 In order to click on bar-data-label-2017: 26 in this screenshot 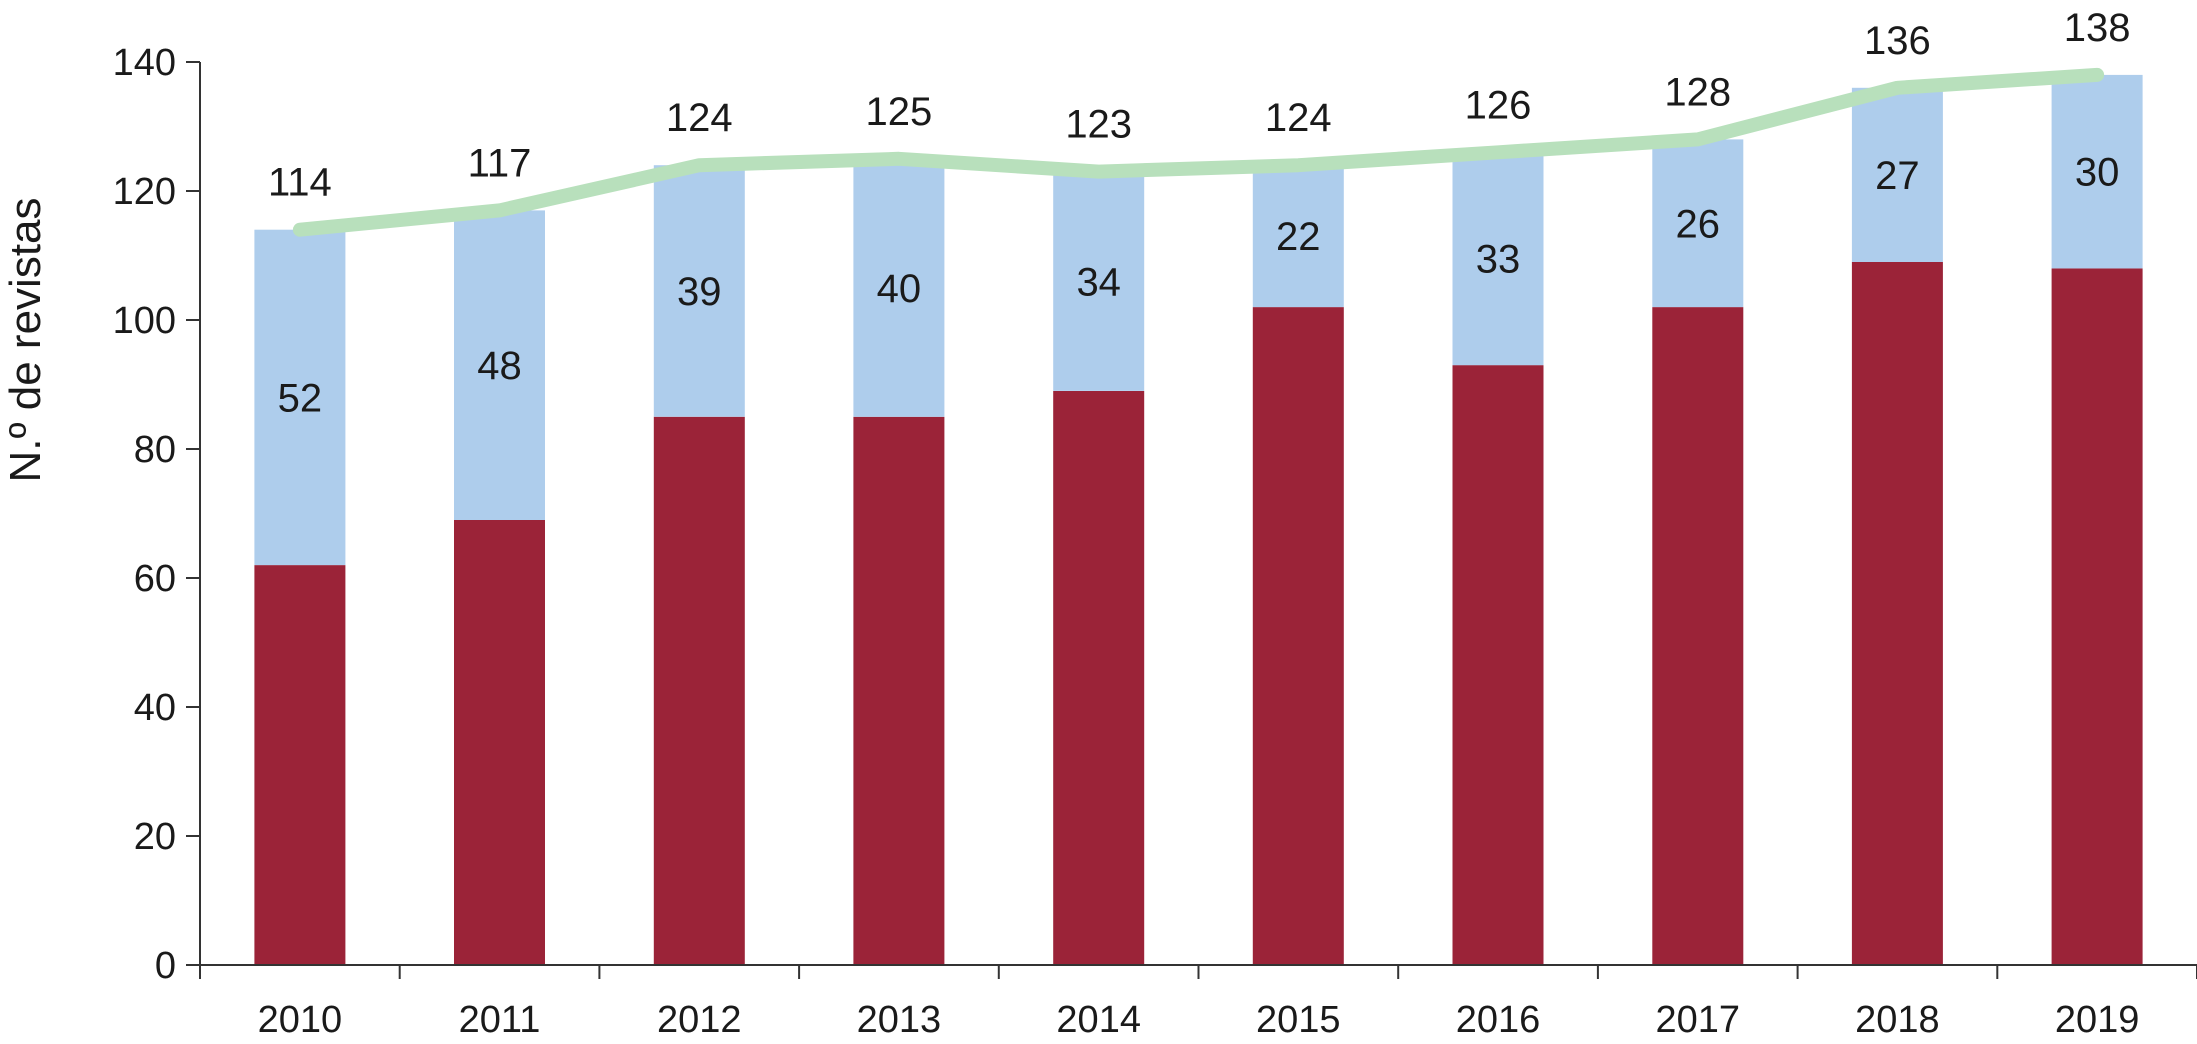, I will do `click(1698, 224)`.